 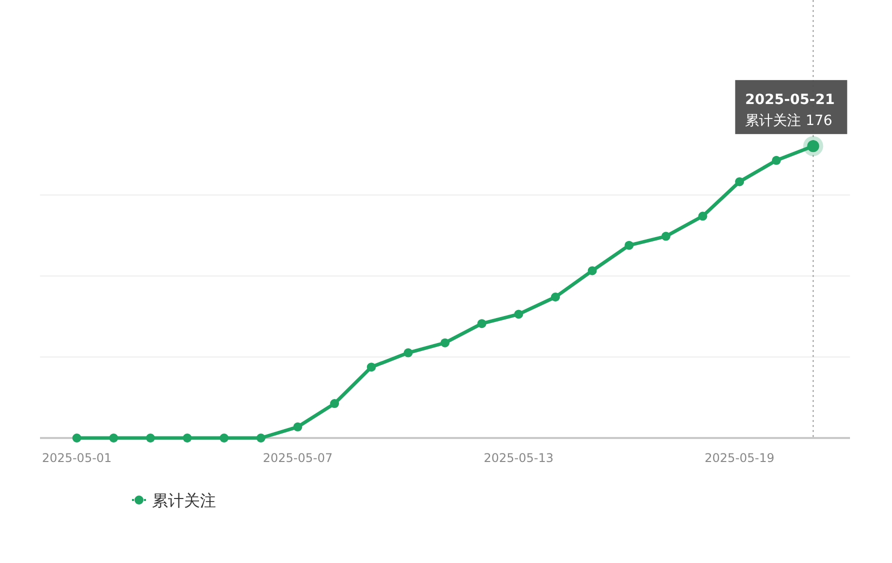 What do you see at coordinates (790, 111) in the screenshot?
I see `annotation: 2025-05-21 累计关注 176` at bounding box center [790, 111].